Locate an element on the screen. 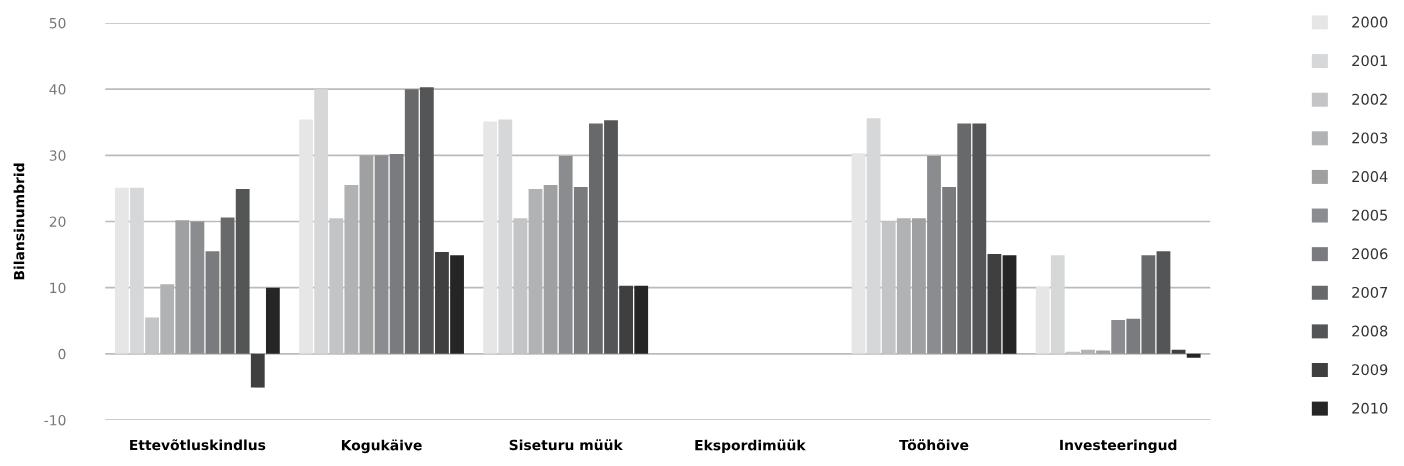  legend-label: 2003 is located at coordinates (1370, 138).